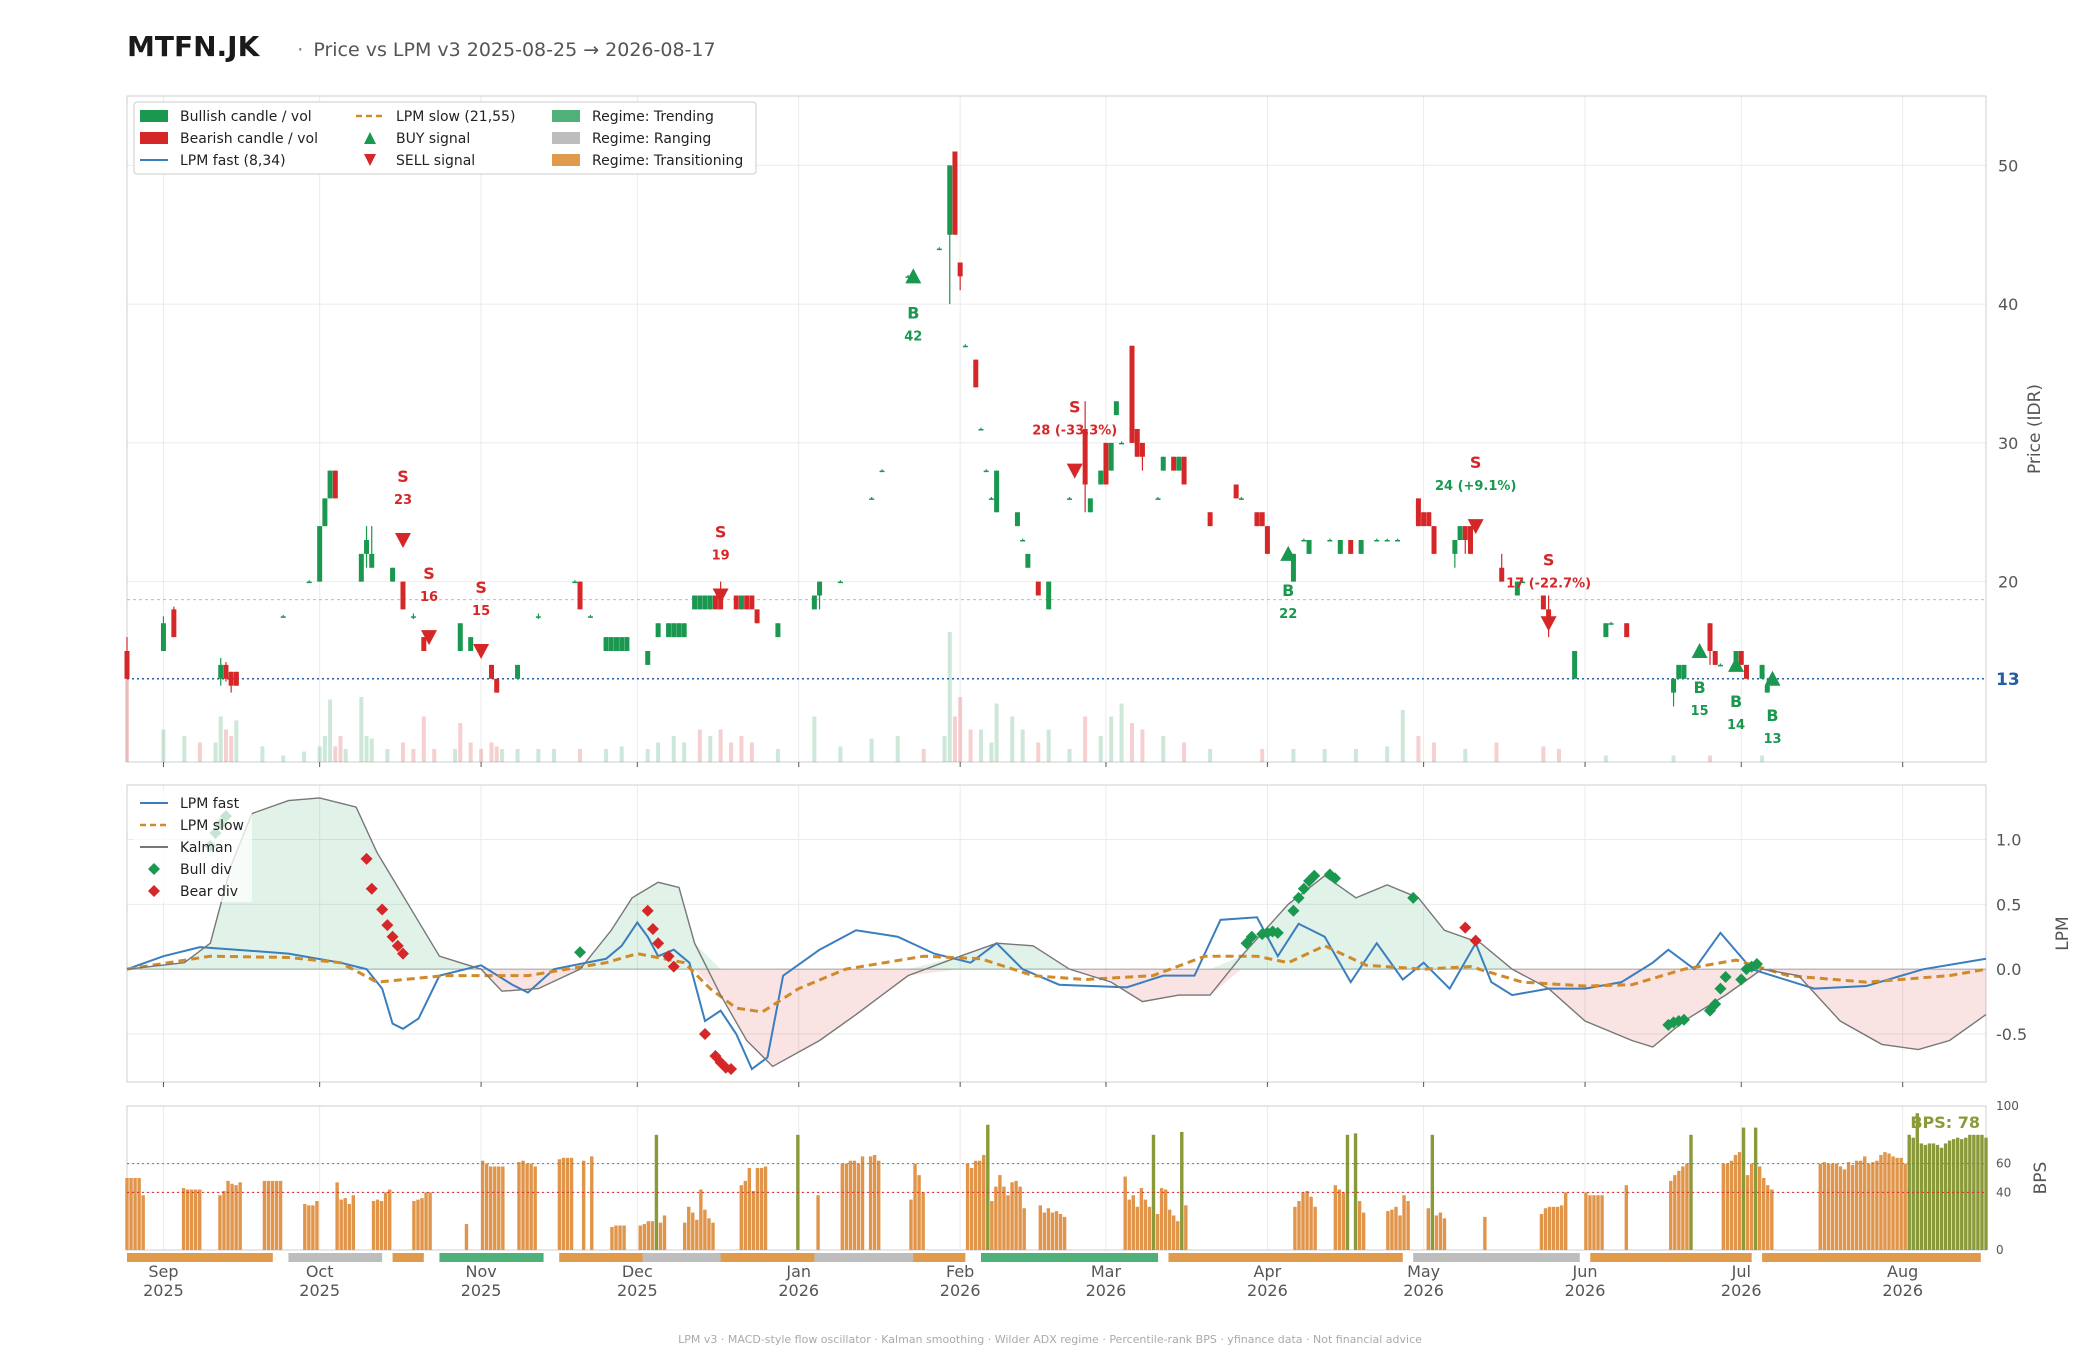 The width and height of the screenshot is (2100, 1350). What do you see at coordinates (435, 161) in the screenshot?
I see `legend-label: SELL signal` at bounding box center [435, 161].